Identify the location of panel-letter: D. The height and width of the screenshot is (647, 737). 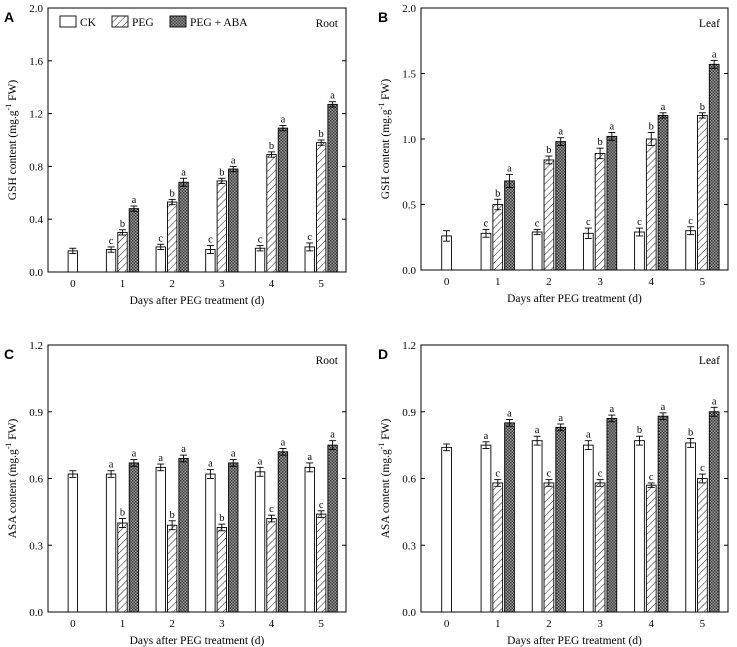
(383, 354).